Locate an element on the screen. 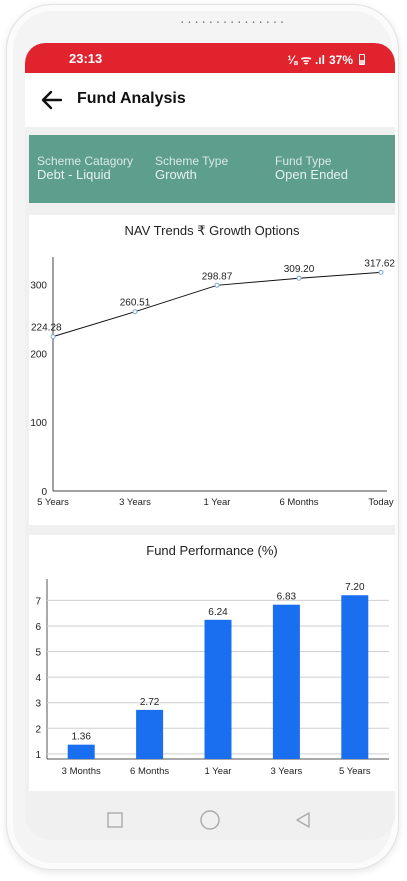  status-icons: ⅛ ᯤ .ıl 37% is located at coordinates (326, 59).